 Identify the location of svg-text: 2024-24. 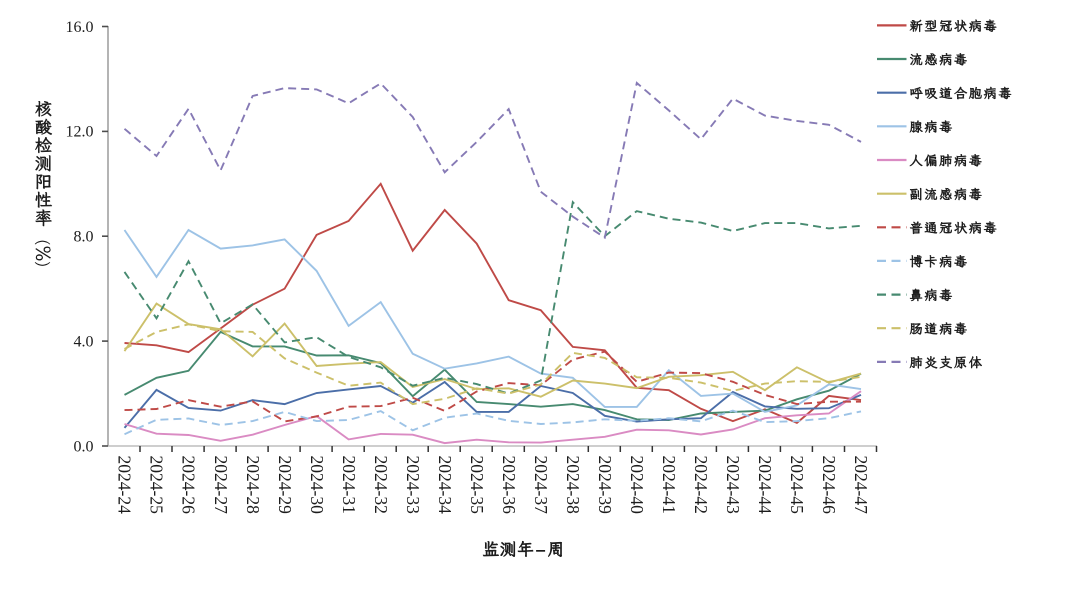
(125, 485).